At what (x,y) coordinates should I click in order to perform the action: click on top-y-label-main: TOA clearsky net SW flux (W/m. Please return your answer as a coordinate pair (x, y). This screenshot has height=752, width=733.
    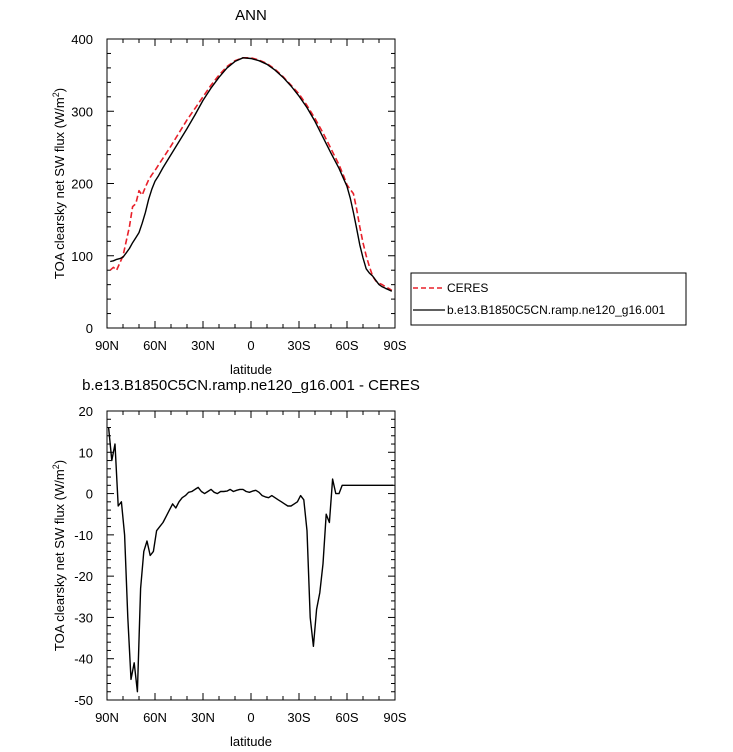
    Looking at the image, I should click on (59, 188).